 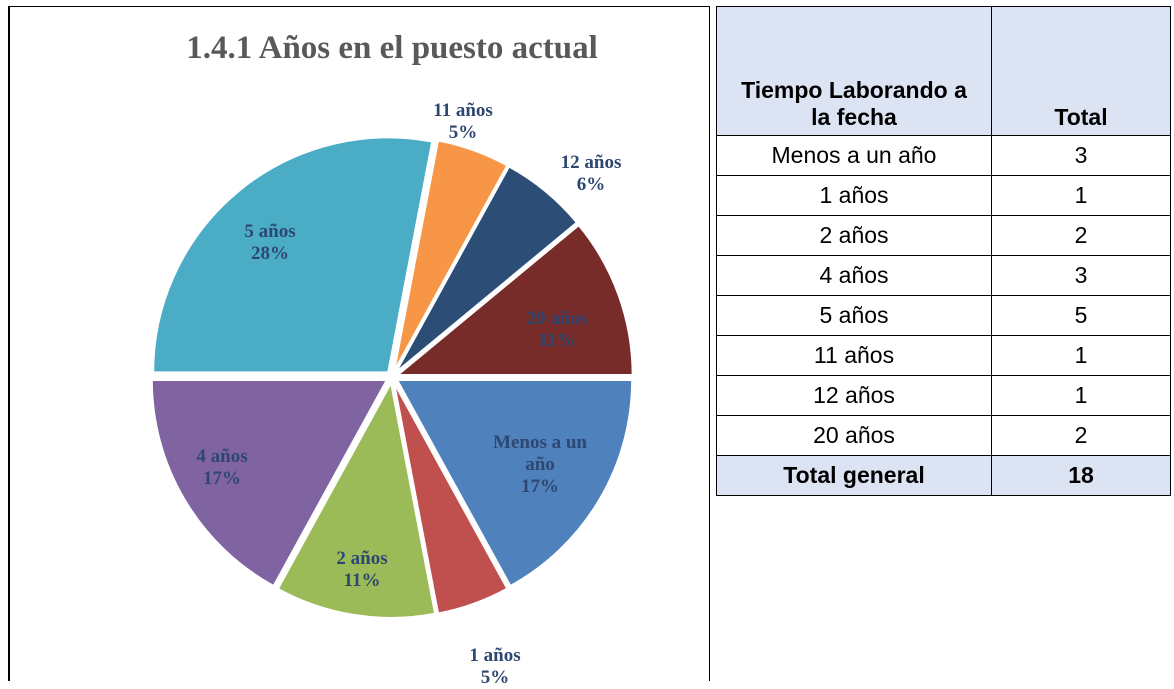 I want to click on table-cell: Total general, so click(x=854, y=475).